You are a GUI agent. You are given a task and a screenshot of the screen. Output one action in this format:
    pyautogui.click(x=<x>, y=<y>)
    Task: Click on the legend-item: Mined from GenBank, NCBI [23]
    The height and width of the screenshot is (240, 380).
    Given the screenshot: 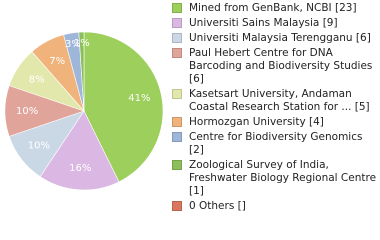 What is the action you would take?
    pyautogui.click(x=274, y=8)
    